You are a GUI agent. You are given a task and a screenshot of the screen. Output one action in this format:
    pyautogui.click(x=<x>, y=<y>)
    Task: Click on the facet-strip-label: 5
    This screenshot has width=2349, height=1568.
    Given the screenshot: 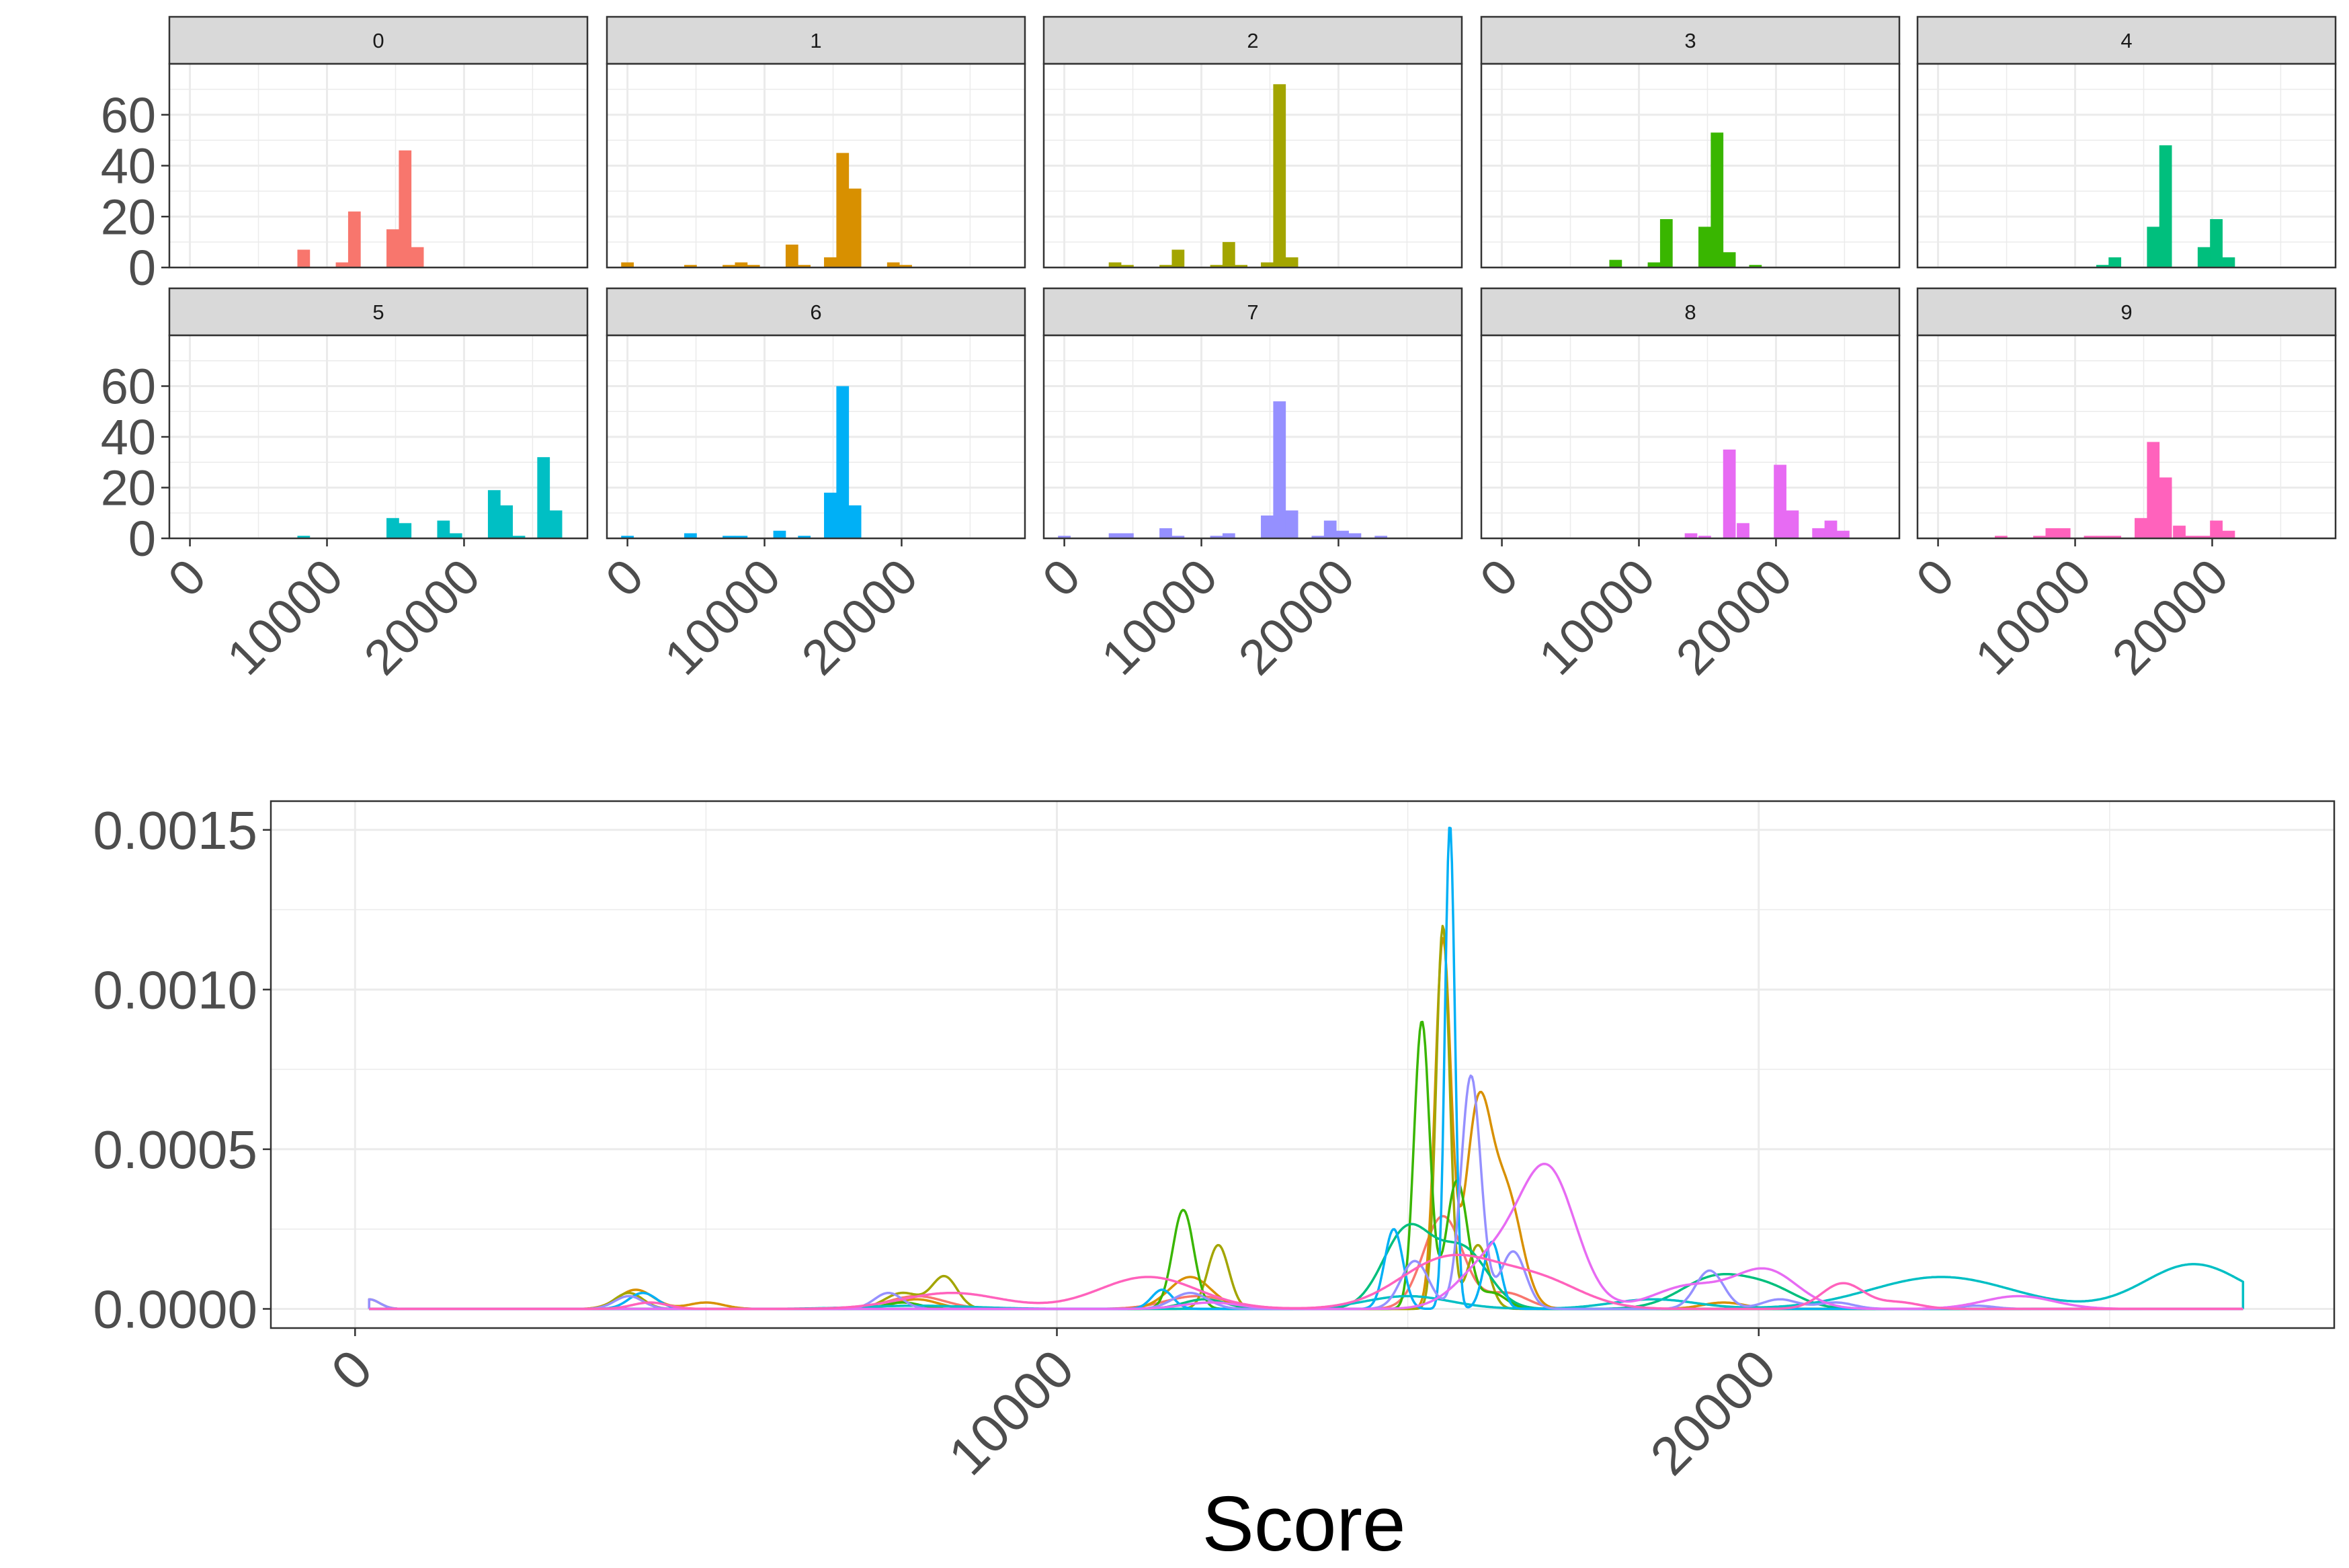 What is the action you would take?
    pyautogui.click(x=378, y=312)
    